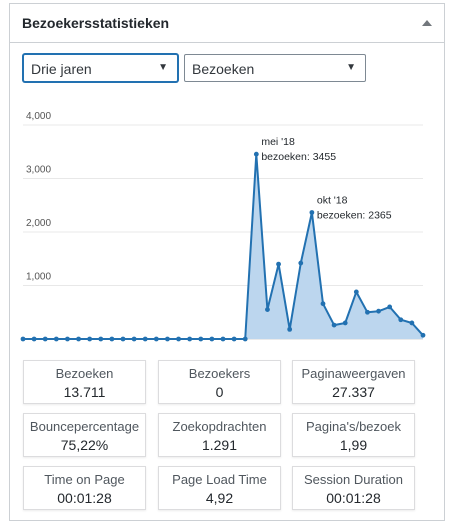 The height and width of the screenshot is (526, 457). Describe the element at coordinates (353, 382) in the screenshot. I see `stat-card-paginaweergaven: Paginaweergaven 27.337` at that location.